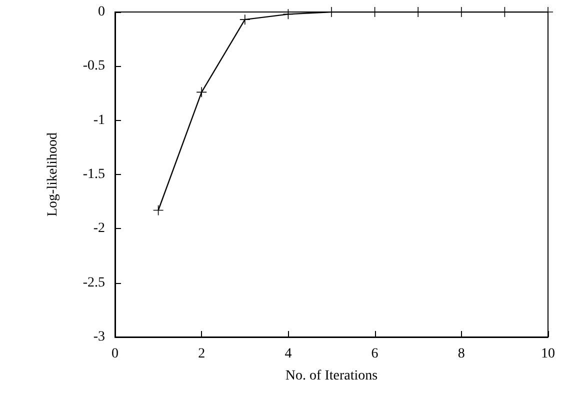 This screenshot has width=573, height=407. What do you see at coordinates (101, 12) in the screenshot?
I see `y-tick-label: 0` at bounding box center [101, 12].